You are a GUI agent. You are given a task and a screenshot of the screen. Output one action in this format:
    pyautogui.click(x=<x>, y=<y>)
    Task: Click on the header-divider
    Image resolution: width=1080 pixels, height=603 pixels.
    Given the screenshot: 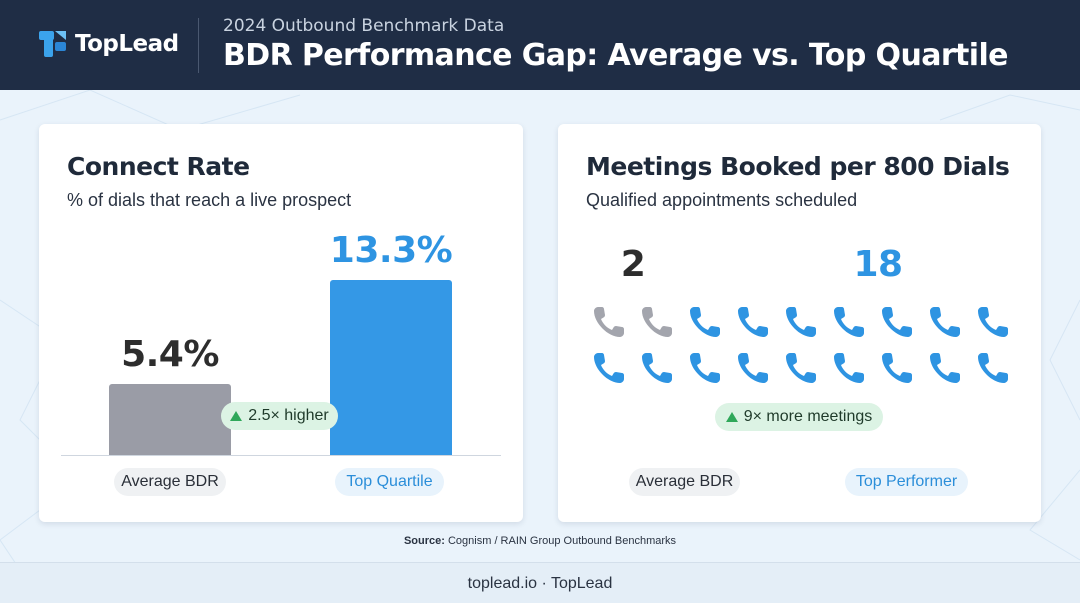 What is the action you would take?
    pyautogui.click(x=198, y=45)
    